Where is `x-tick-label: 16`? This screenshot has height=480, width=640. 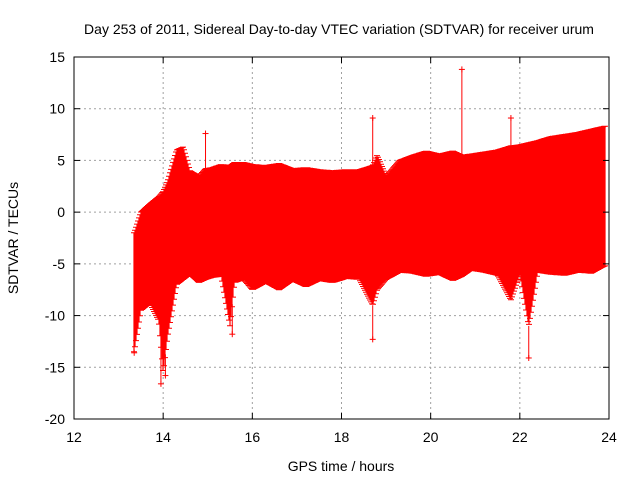
x-tick-label: 16 is located at coordinates (253, 437).